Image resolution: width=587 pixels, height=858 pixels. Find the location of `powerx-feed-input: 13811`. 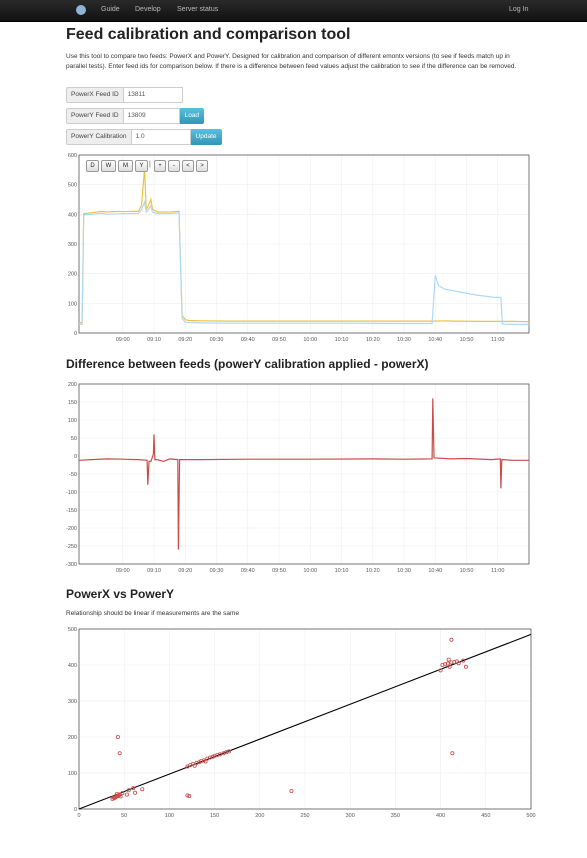

powerx-feed-input: 13811 is located at coordinates (153, 95).